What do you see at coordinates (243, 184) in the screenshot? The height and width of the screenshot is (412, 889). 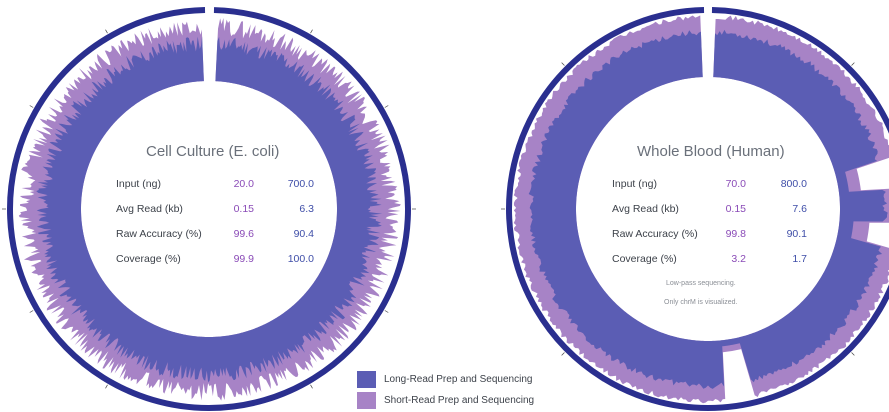 I see `left-row-1-short-value: 20.0` at bounding box center [243, 184].